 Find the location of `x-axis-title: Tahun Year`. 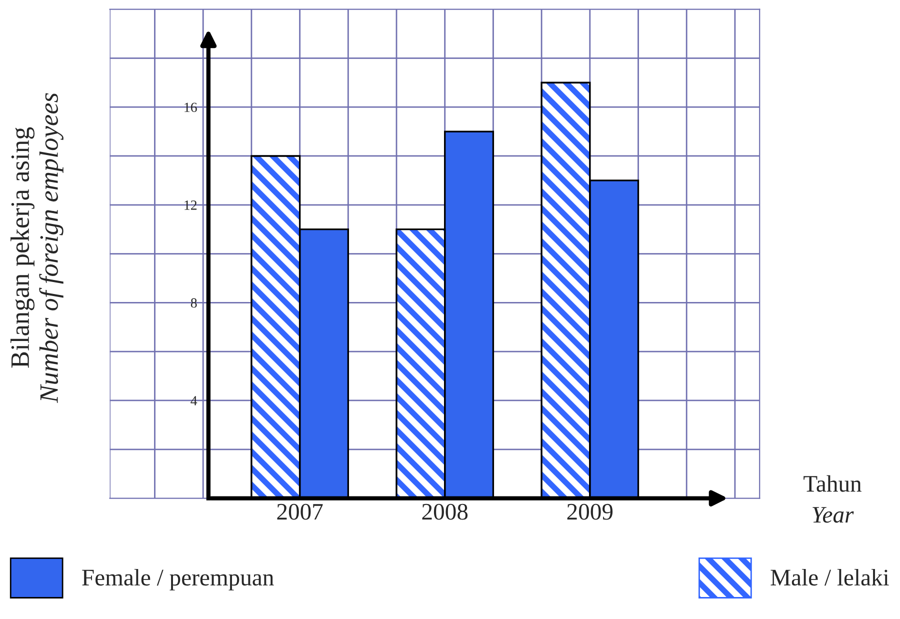

x-axis-title: Tahun Year is located at coordinates (833, 499).